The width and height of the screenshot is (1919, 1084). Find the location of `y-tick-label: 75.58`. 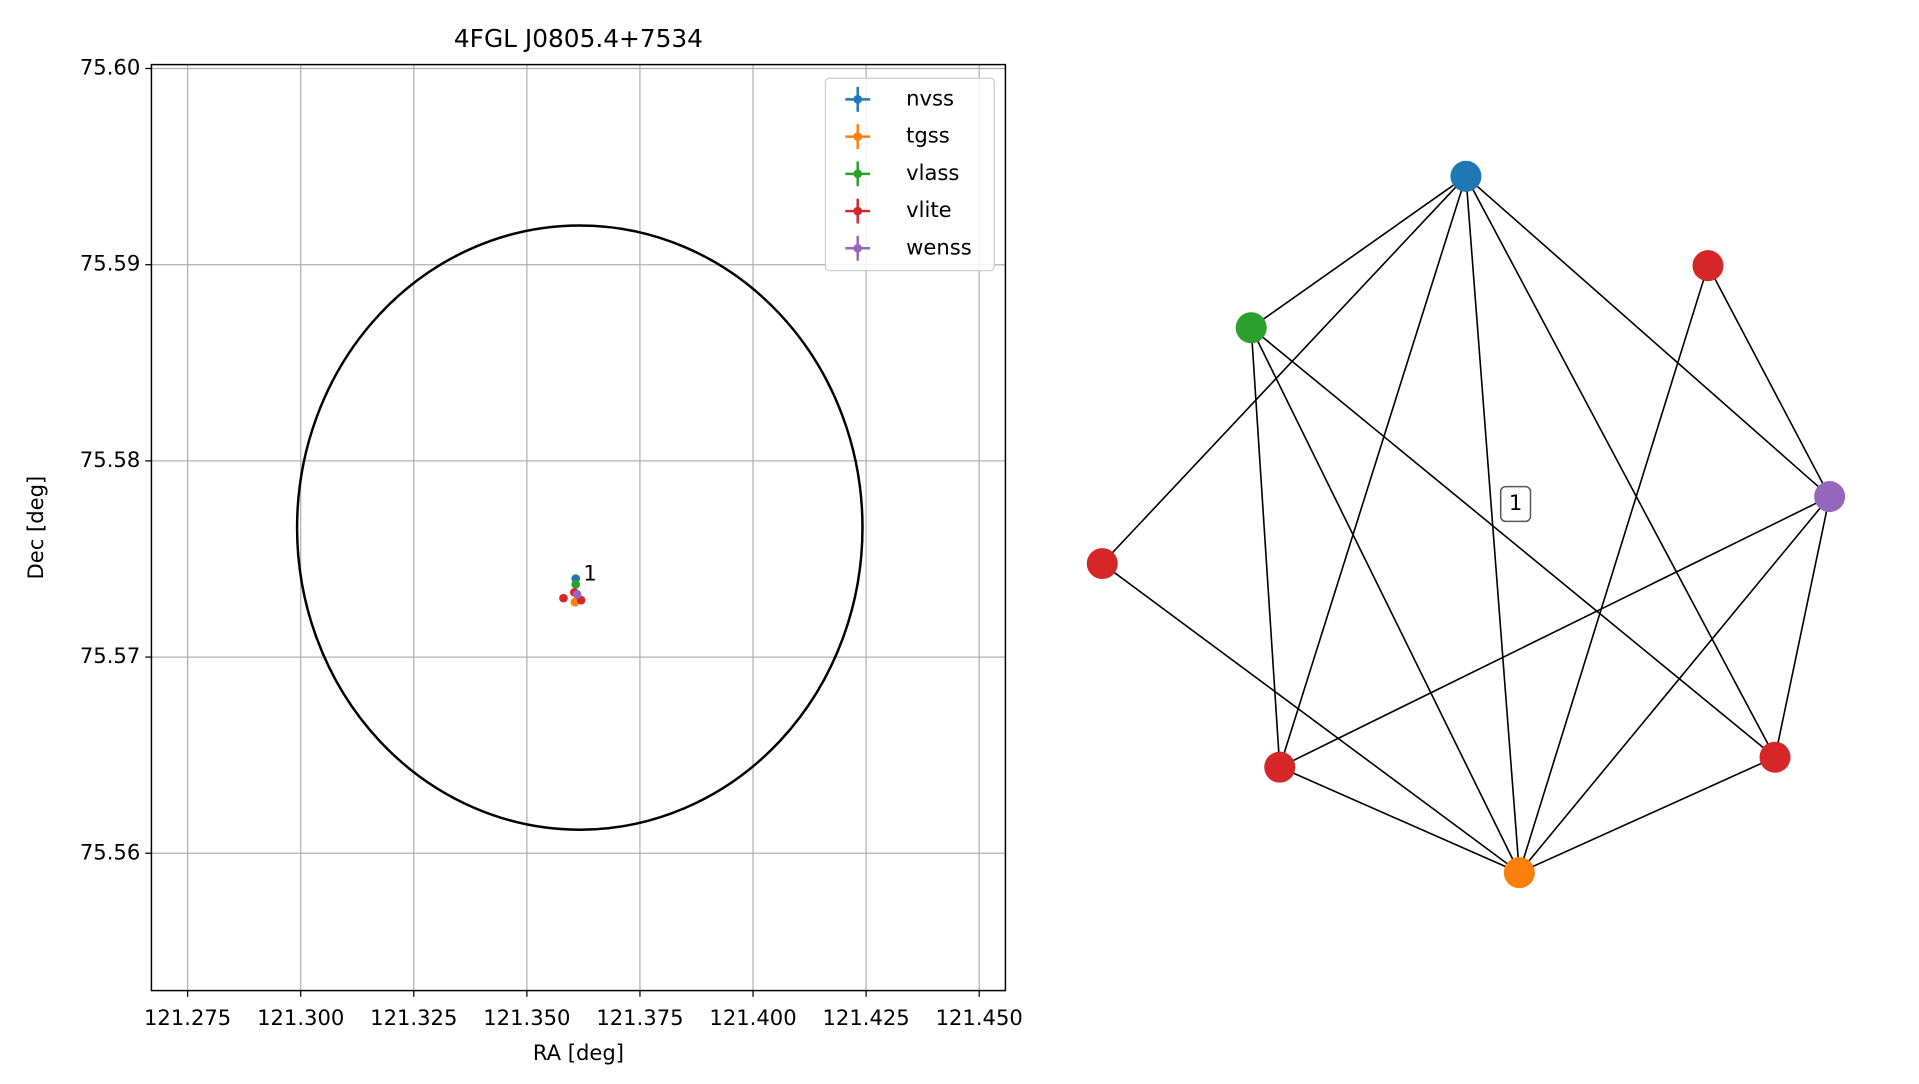

y-tick-label: 75.58 is located at coordinates (110, 459).